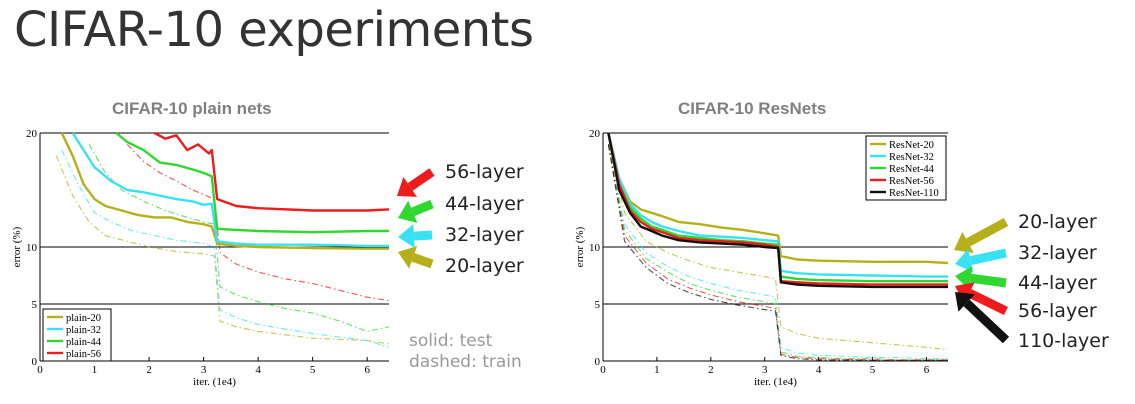 The image size is (1135, 404). I want to click on series-line-plain-32-solid, so click(230, 190).